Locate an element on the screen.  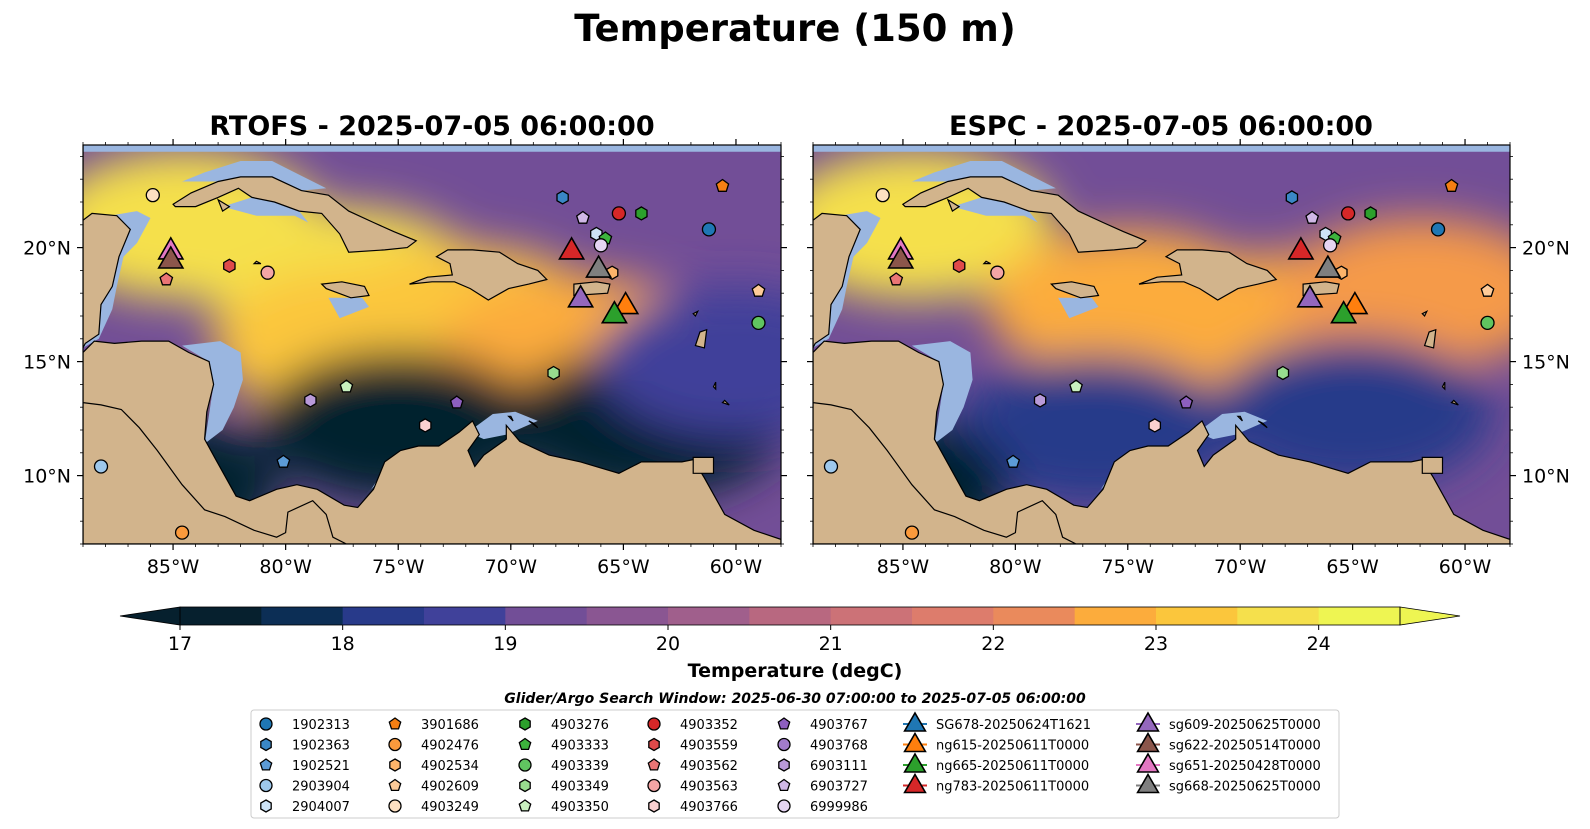
legend-entry-label: 4903559 is located at coordinates (709, 746).